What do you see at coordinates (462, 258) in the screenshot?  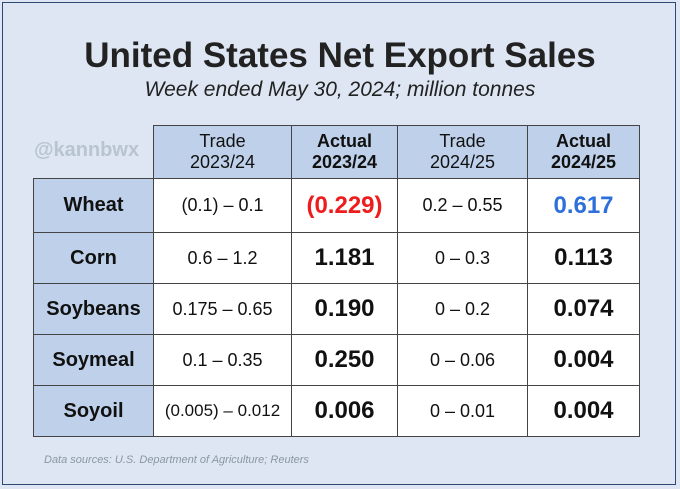 I see `cell-trade-2024-25: 0 – 0.3` at bounding box center [462, 258].